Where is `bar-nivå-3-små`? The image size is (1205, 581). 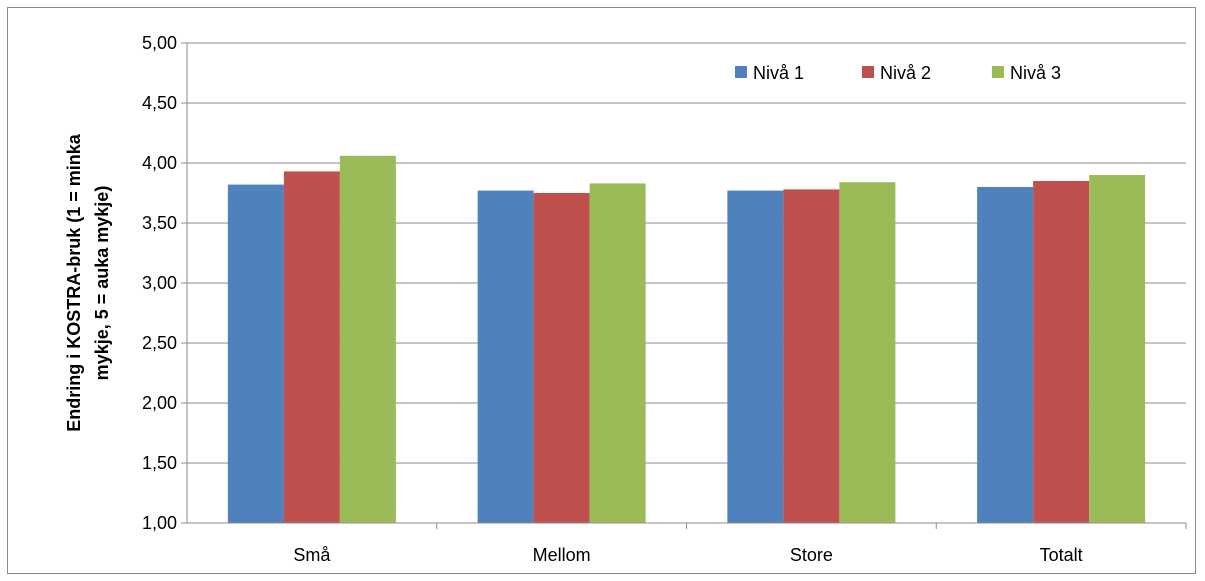
bar-nivå-3-små is located at coordinates (367, 339).